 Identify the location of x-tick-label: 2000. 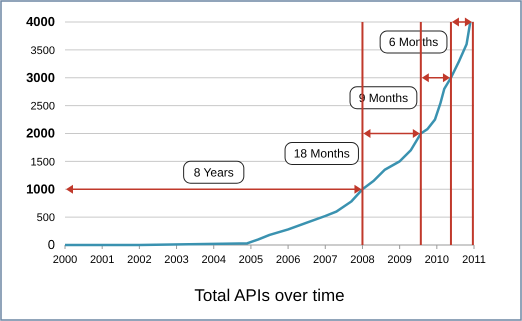
(65, 260).